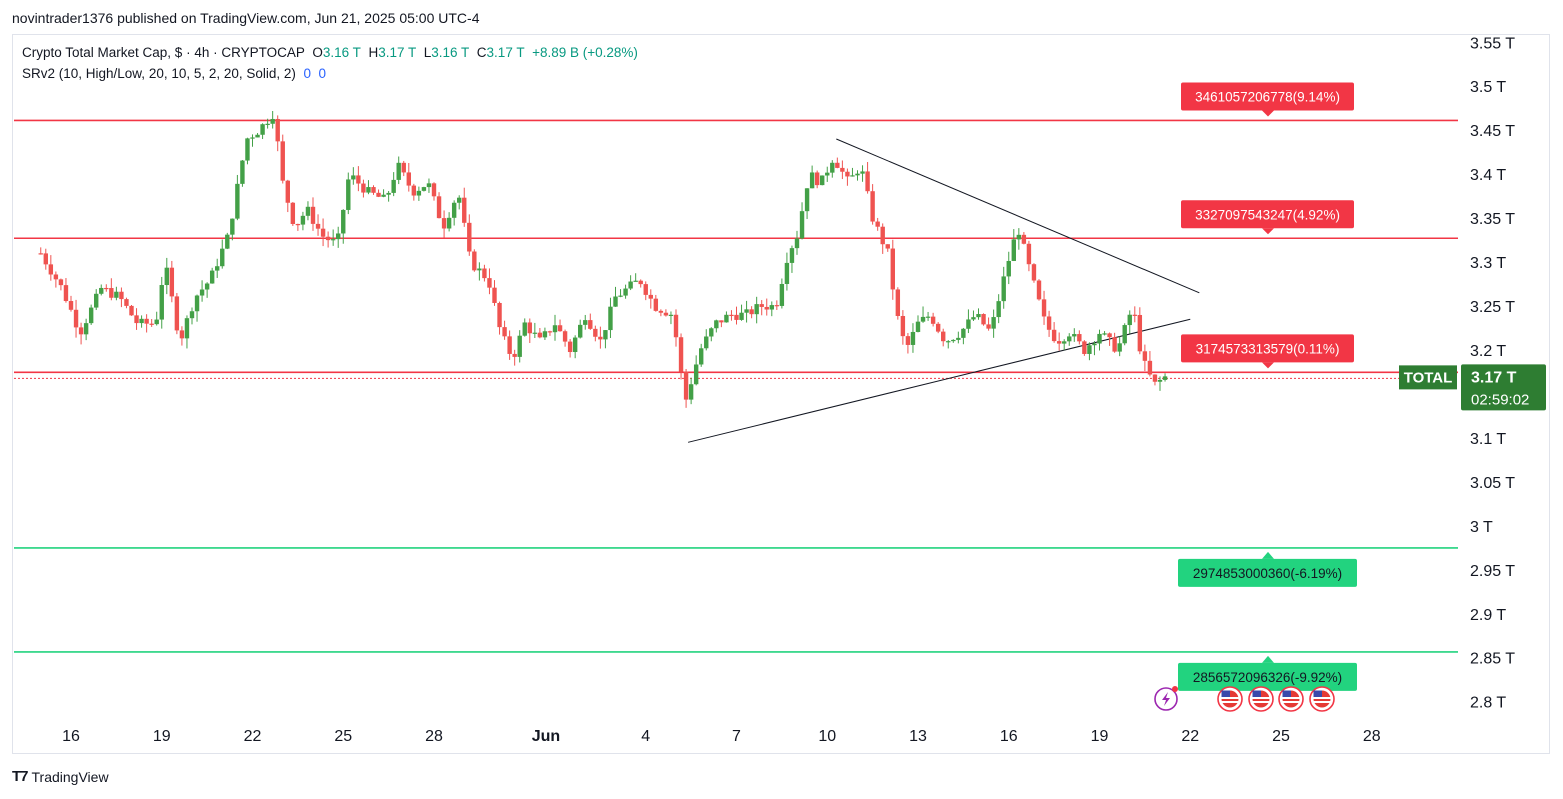 This screenshot has width=1563, height=799. What do you see at coordinates (70, 776) in the screenshot?
I see `brand-name: TradingView` at bounding box center [70, 776].